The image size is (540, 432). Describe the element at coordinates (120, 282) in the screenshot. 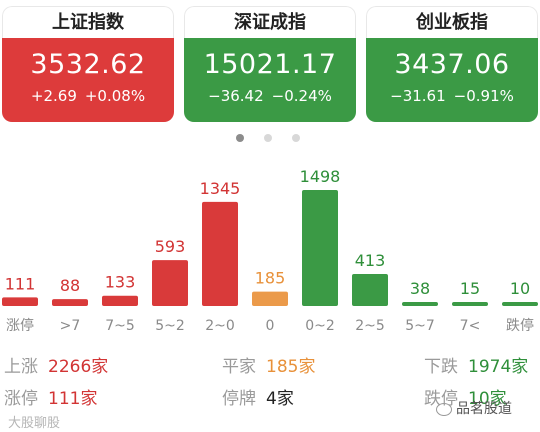

I see `bar-value-label: 133` at that location.